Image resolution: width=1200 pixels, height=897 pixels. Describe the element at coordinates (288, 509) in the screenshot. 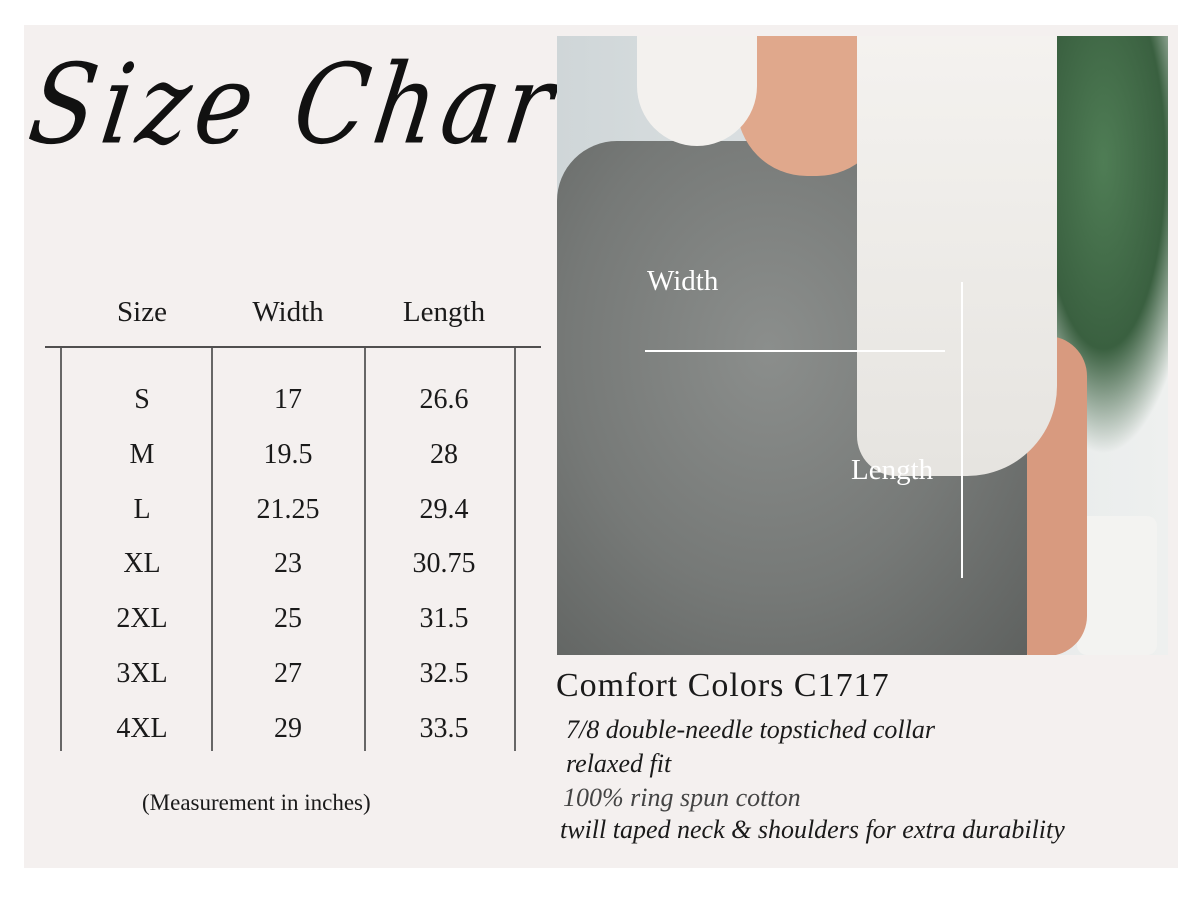

I see `width-cell: 21.25` at that location.